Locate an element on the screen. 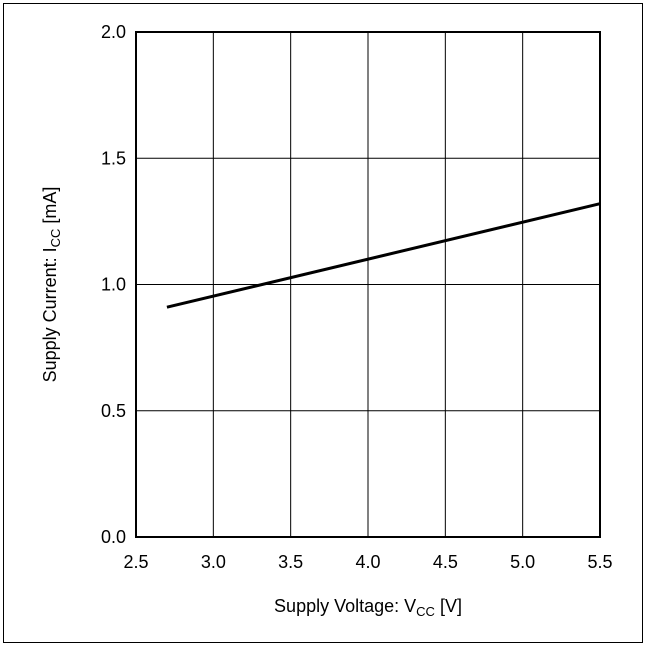  x-tick-labels: 2.5 3.0 3.5 4.0 4.5 5.0 5.5 is located at coordinates (367, 562).